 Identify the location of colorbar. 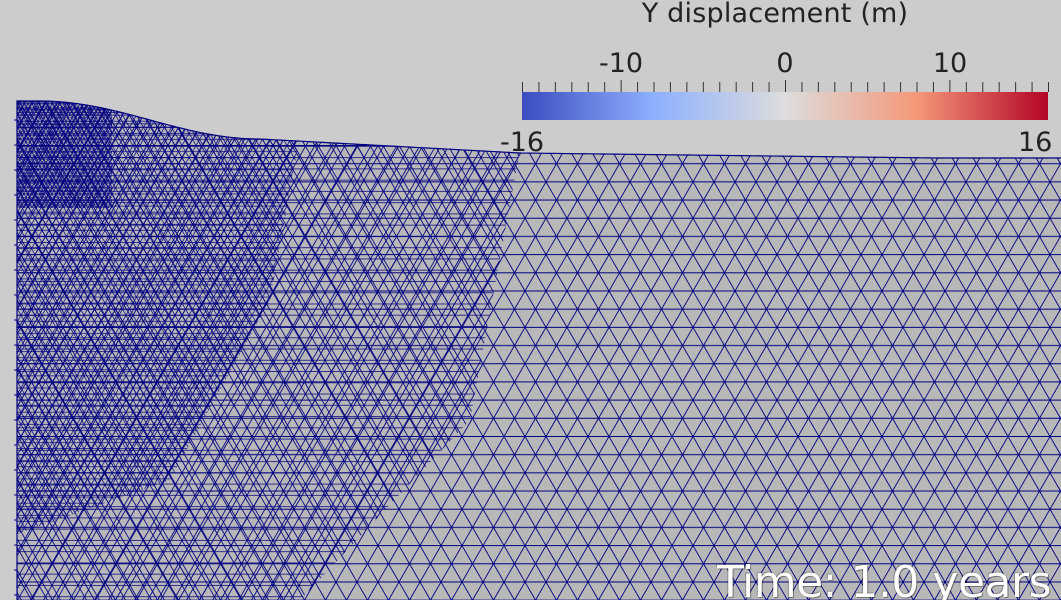
(785, 106).